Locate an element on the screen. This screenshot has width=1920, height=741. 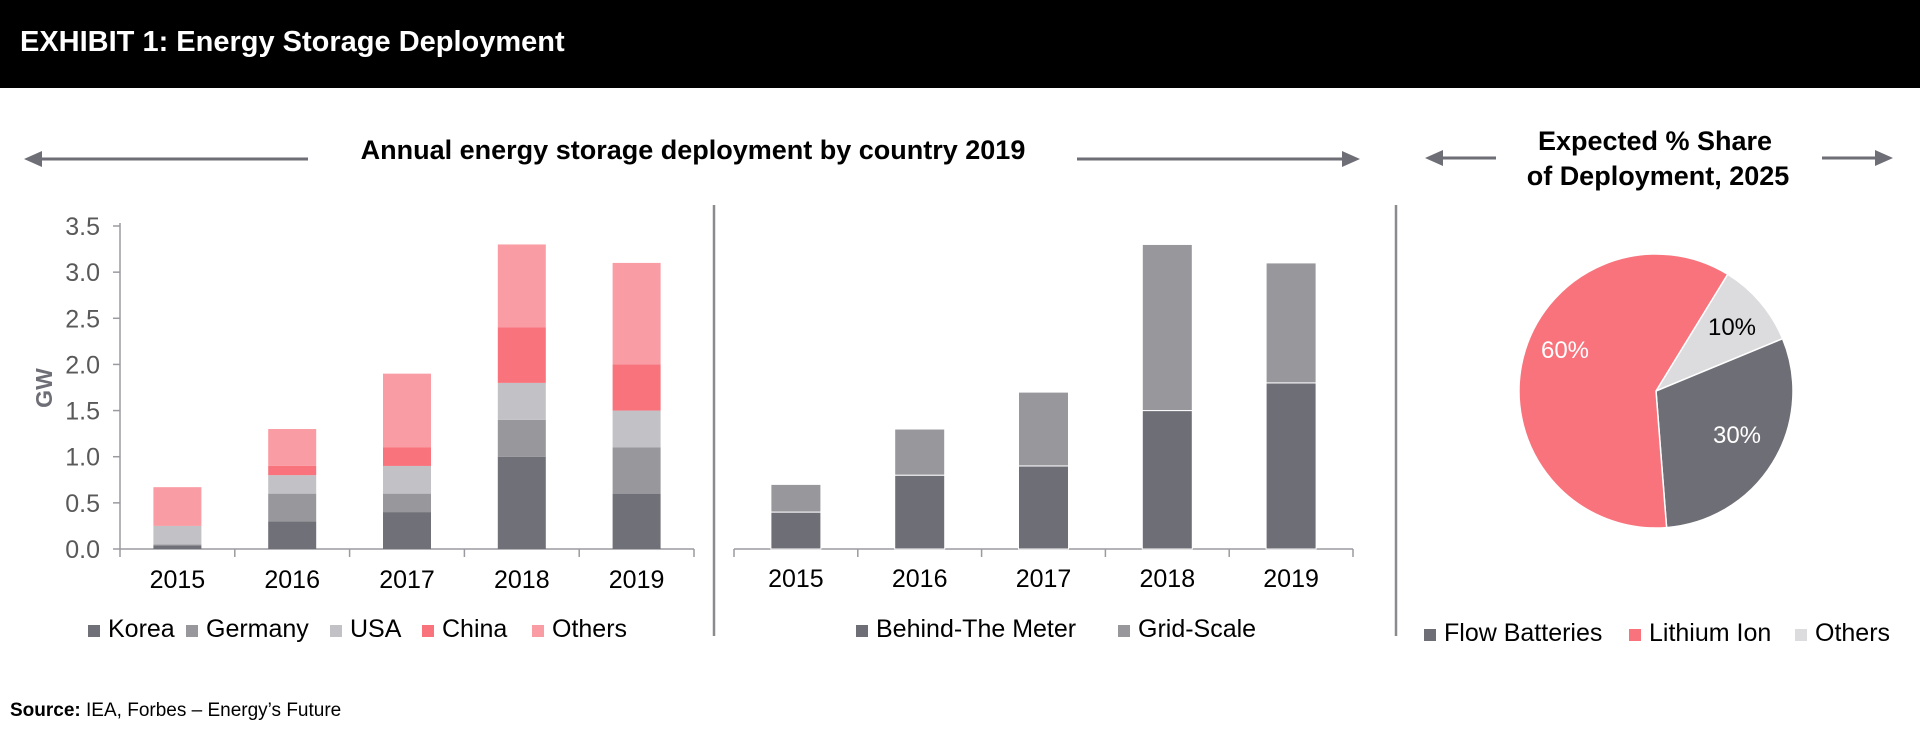
bar2-behind-the-meter-2015 is located at coordinates (796, 530).